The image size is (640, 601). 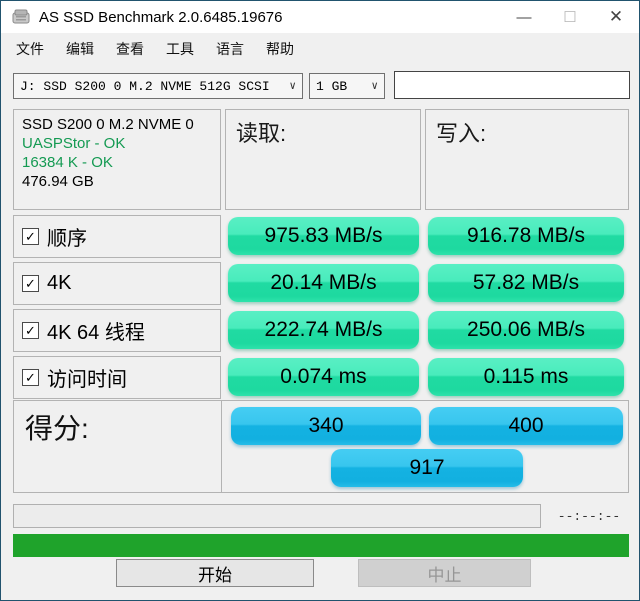 I want to click on maximize-icon: ☐, so click(x=570, y=17).